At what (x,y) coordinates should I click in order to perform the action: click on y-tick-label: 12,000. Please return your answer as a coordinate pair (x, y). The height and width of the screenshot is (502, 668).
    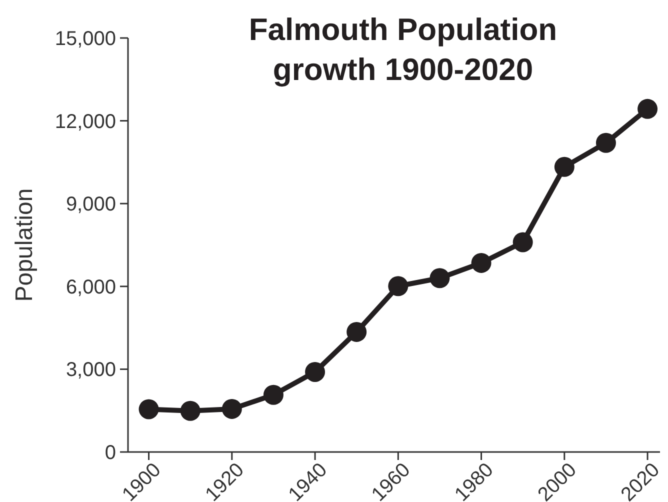
    Looking at the image, I should click on (85, 121).